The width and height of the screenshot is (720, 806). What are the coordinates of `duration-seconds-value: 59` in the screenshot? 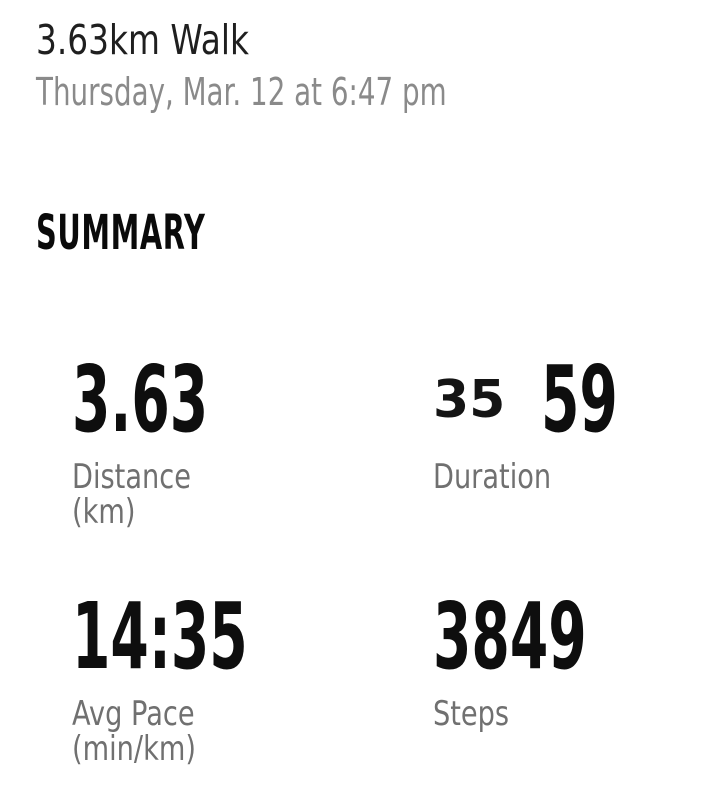 It's located at (580, 399).